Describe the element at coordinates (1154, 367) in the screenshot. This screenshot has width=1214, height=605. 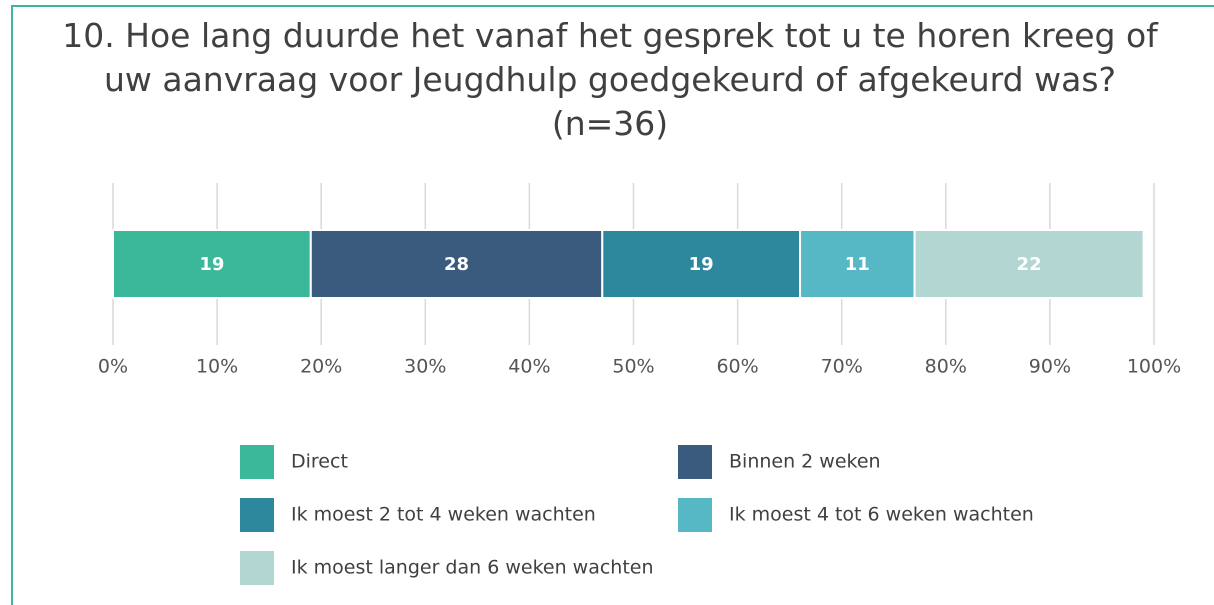
I see `x-tick-label: 100%` at that location.